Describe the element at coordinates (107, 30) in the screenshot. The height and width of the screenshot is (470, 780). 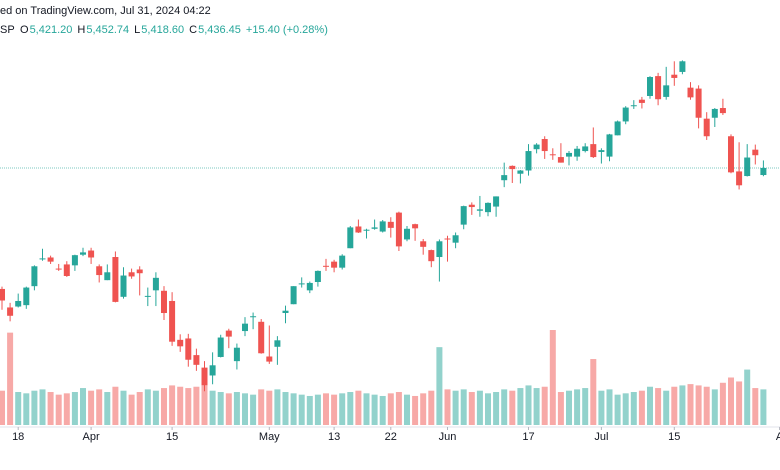
I see `legend-value: 5,452.74` at that location.